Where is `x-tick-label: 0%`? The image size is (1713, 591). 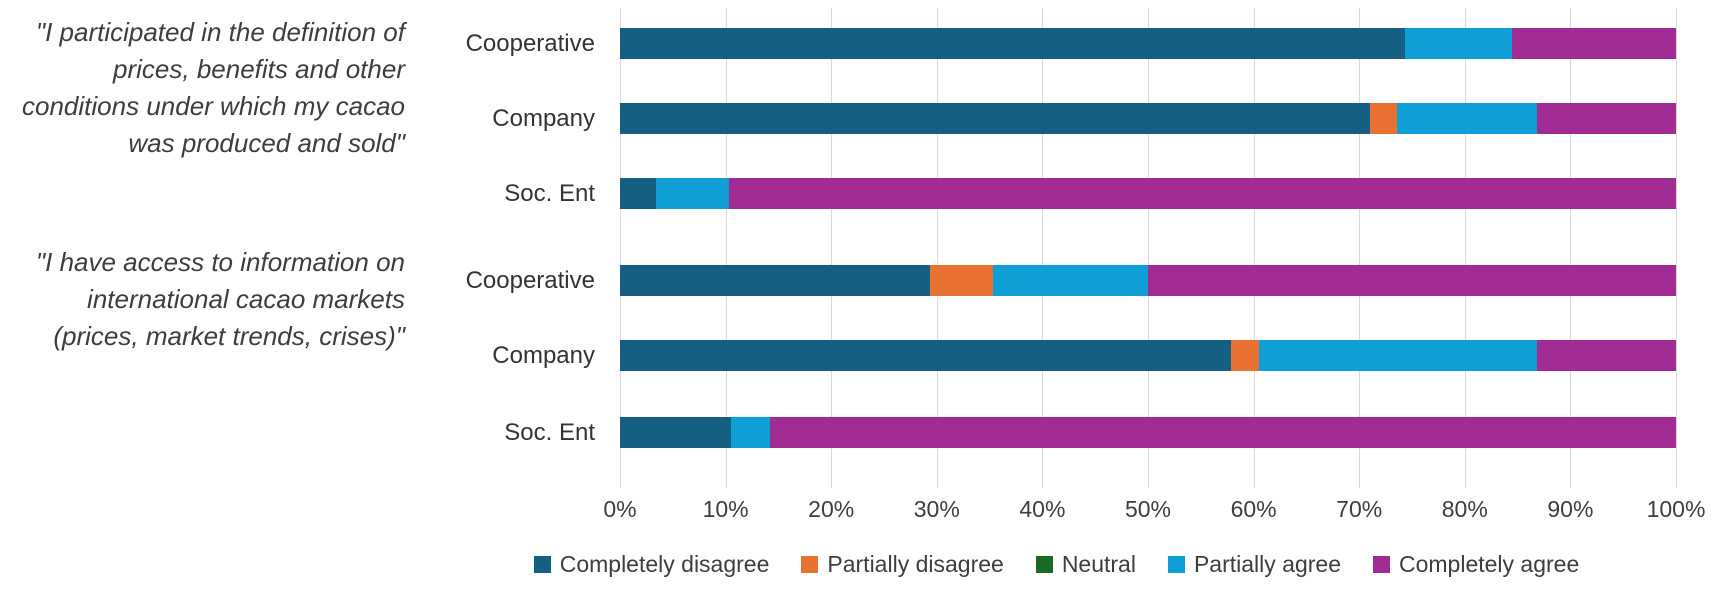
x-tick-label: 0% is located at coordinates (620, 509).